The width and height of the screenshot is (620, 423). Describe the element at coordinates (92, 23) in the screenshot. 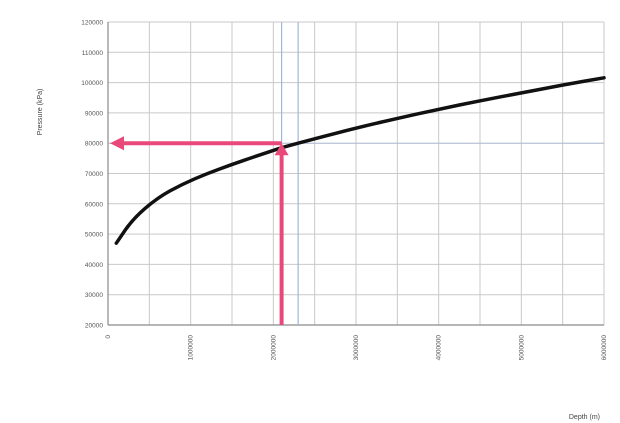

I see `y-tick-label: 120000` at that location.